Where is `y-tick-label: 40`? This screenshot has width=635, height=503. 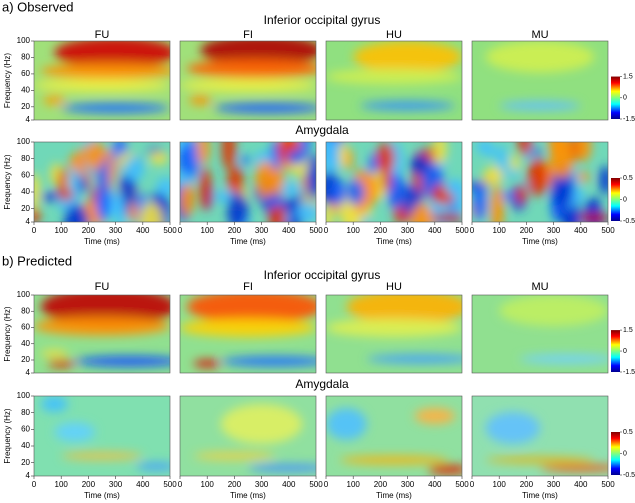 y-tick-label: 40 is located at coordinates (25, 445).